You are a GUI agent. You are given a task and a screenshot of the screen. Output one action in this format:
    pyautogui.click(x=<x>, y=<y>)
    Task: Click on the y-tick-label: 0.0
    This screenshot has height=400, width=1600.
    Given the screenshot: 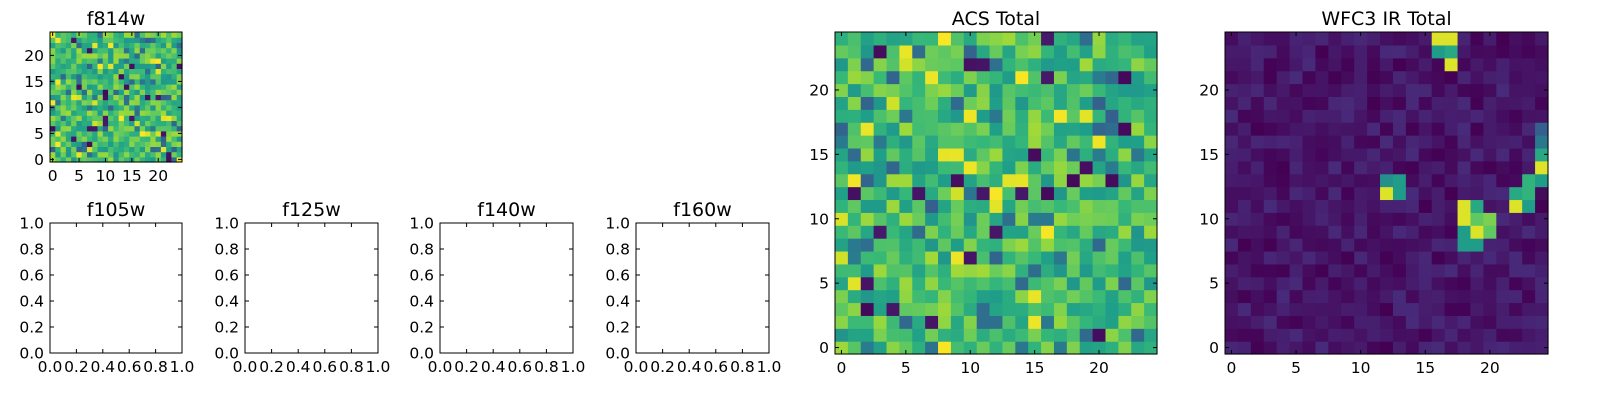 What is the action you would take?
    pyautogui.click(x=421, y=354)
    